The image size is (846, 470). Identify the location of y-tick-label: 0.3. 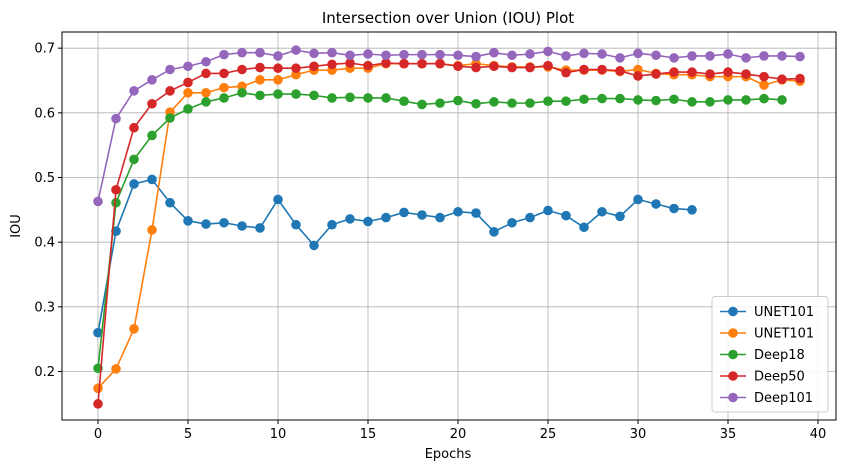
(44, 307).